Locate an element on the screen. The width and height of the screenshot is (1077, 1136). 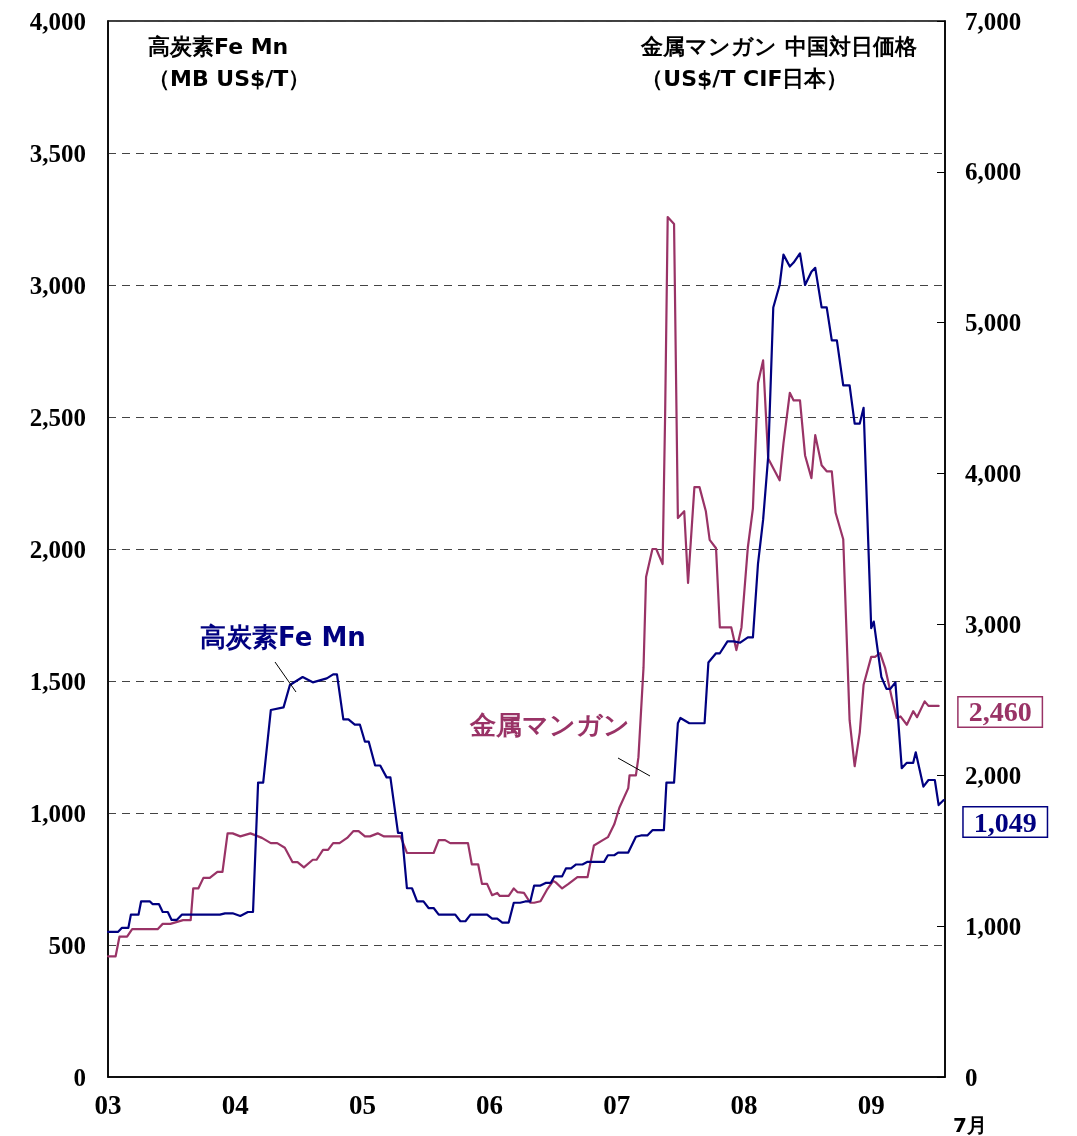
y2-tick-label: 2,000 is located at coordinates (993, 775).